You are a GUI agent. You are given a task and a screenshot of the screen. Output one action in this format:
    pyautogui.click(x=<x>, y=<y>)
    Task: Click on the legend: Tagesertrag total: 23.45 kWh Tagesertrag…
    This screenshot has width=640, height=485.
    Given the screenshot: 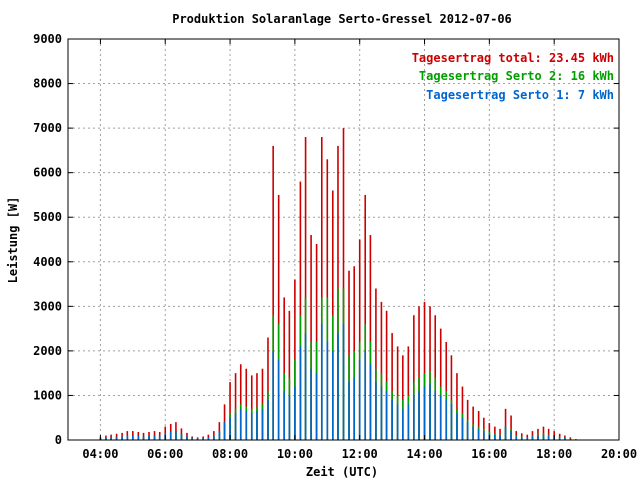 What is the action you would take?
    pyautogui.click(x=513, y=76)
    